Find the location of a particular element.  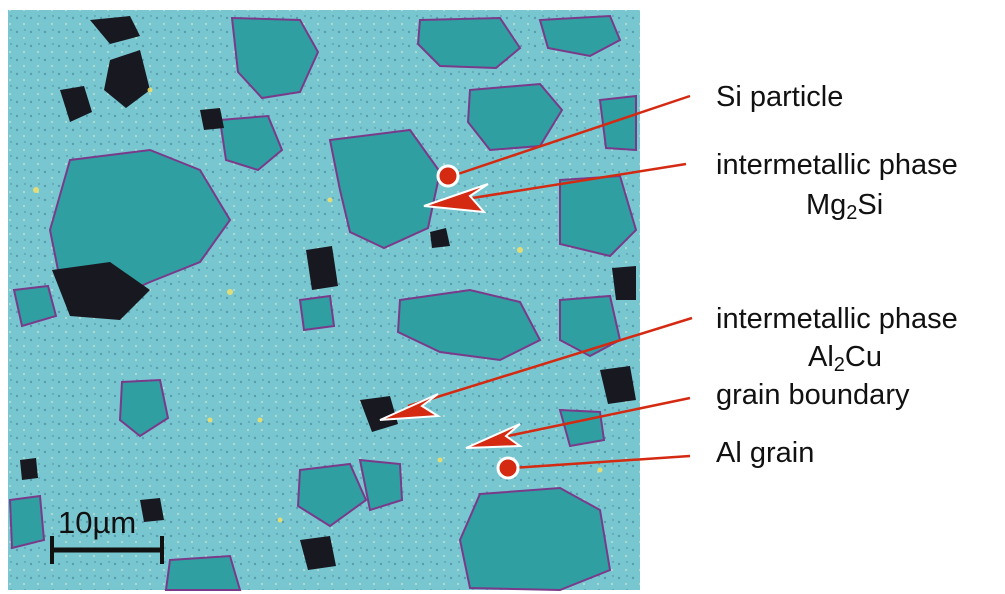

arrow-grain-boundary is located at coordinates (494, 436).